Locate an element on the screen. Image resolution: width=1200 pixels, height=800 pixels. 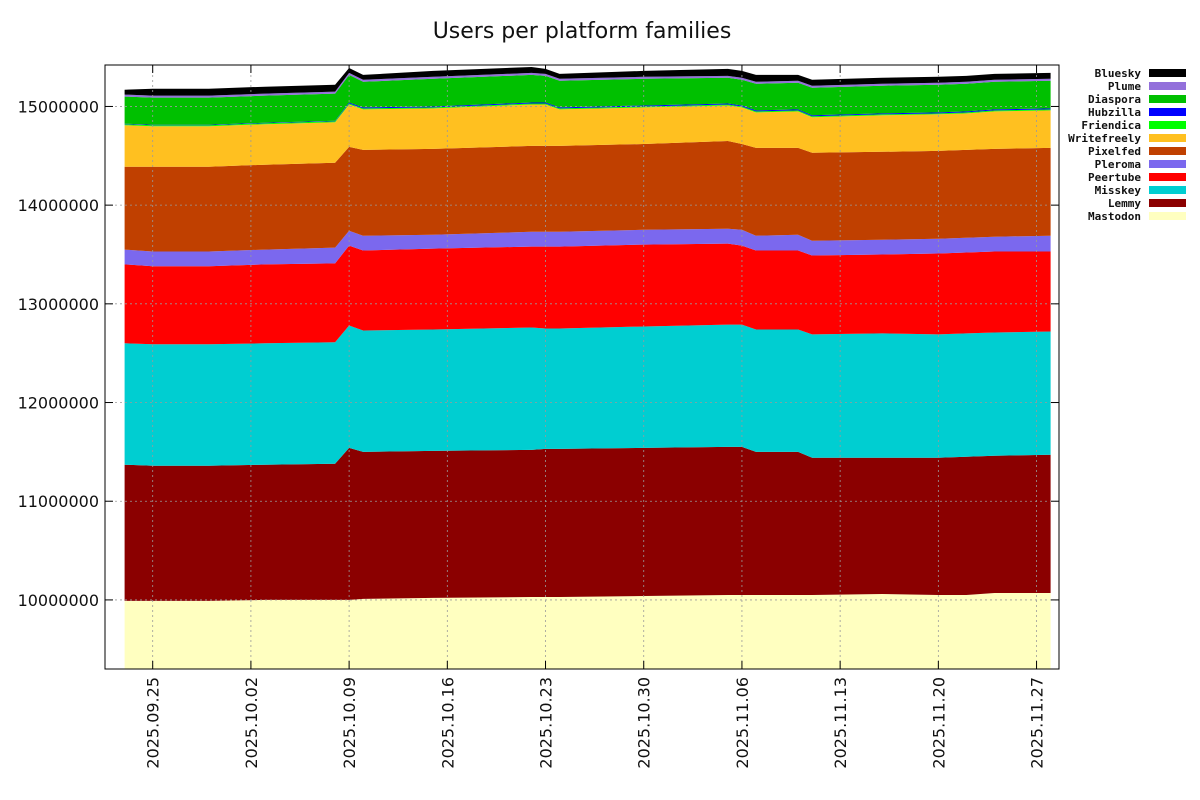
legend-label-pleroma: Pleroma is located at coordinates (1118, 164).